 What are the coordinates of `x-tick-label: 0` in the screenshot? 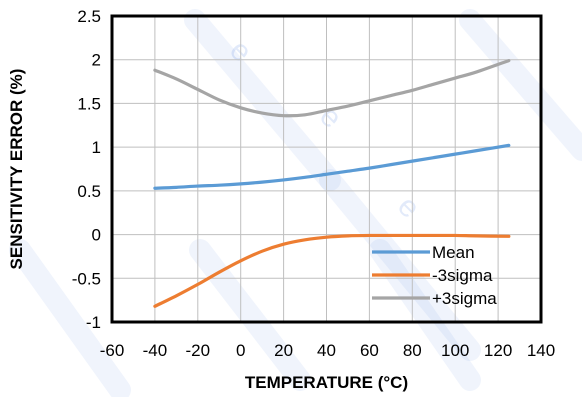 It's located at (240, 350).